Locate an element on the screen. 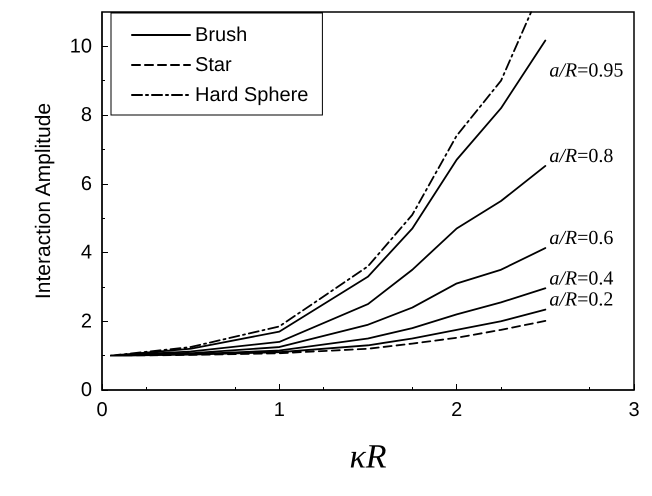 The width and height of the screenshot is (652, 496). x-axis-title: κR is located at coordinates (368, 457).